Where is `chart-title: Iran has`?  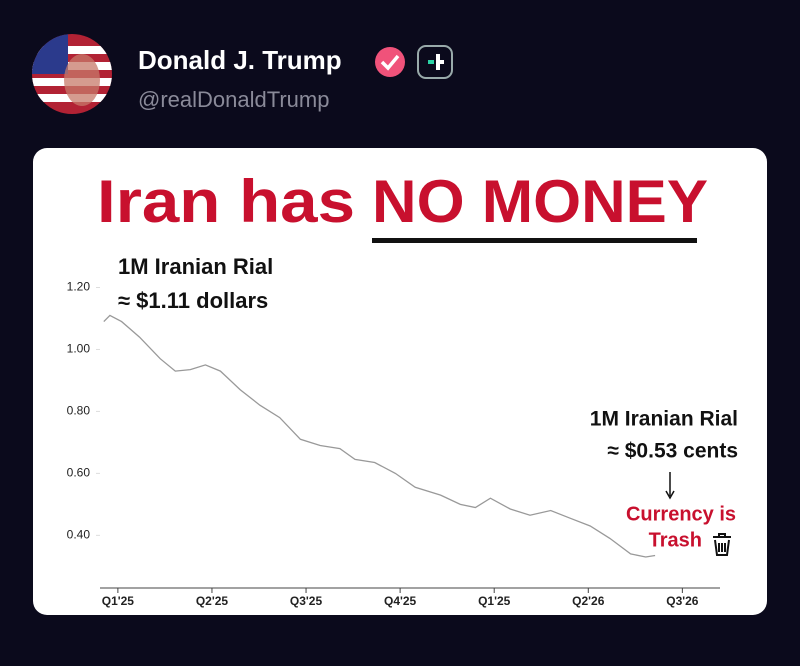 chart-title: Iran has is located at coordinates (226, 201).